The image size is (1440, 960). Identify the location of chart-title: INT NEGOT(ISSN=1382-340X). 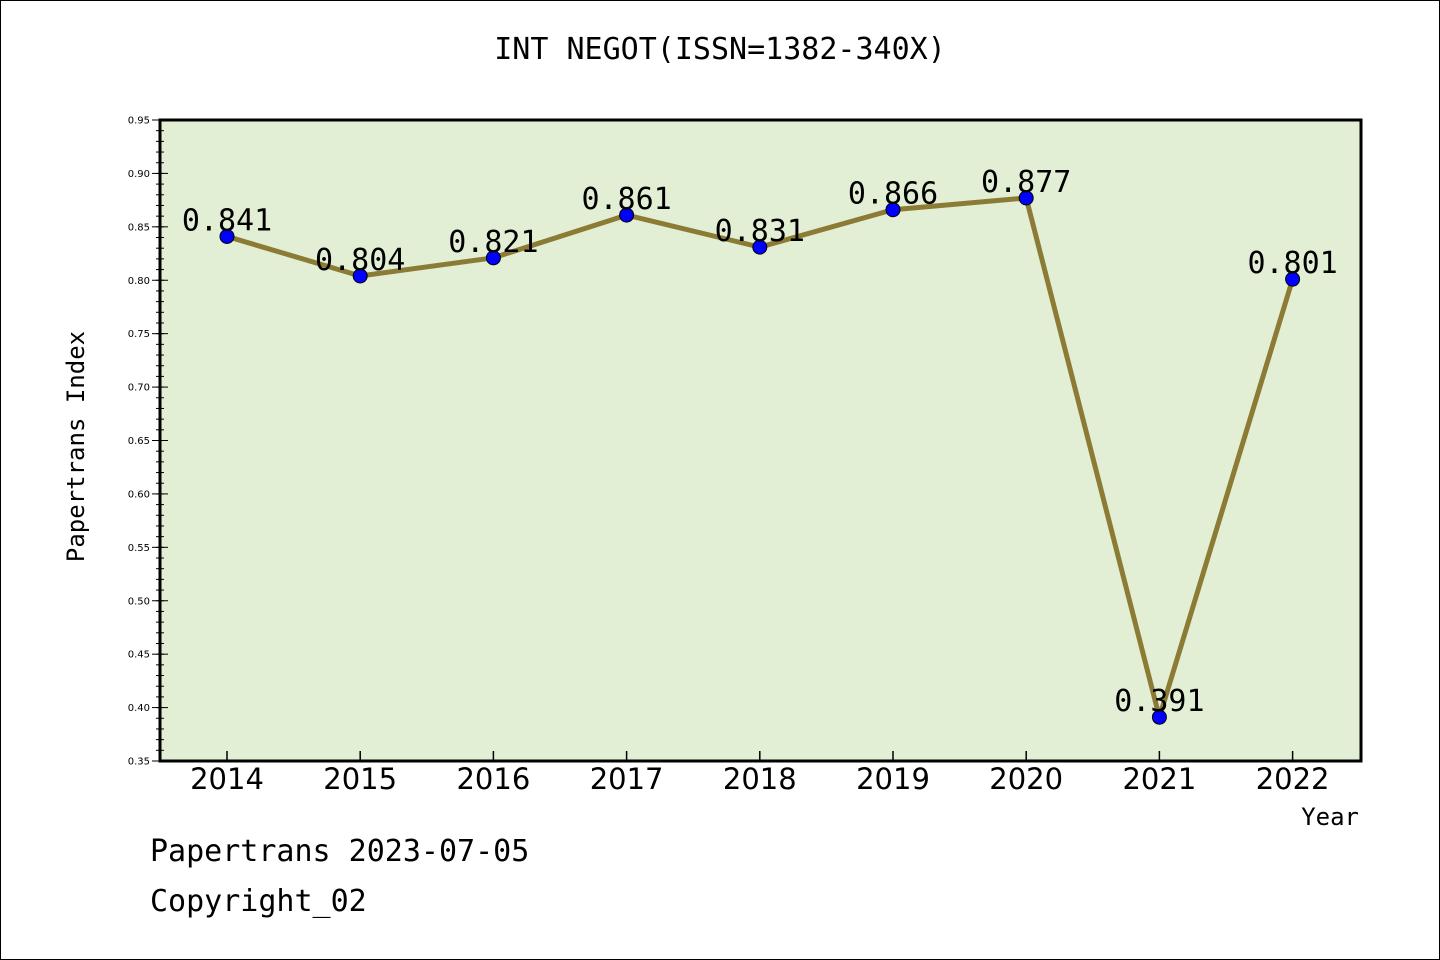
(720, 49).